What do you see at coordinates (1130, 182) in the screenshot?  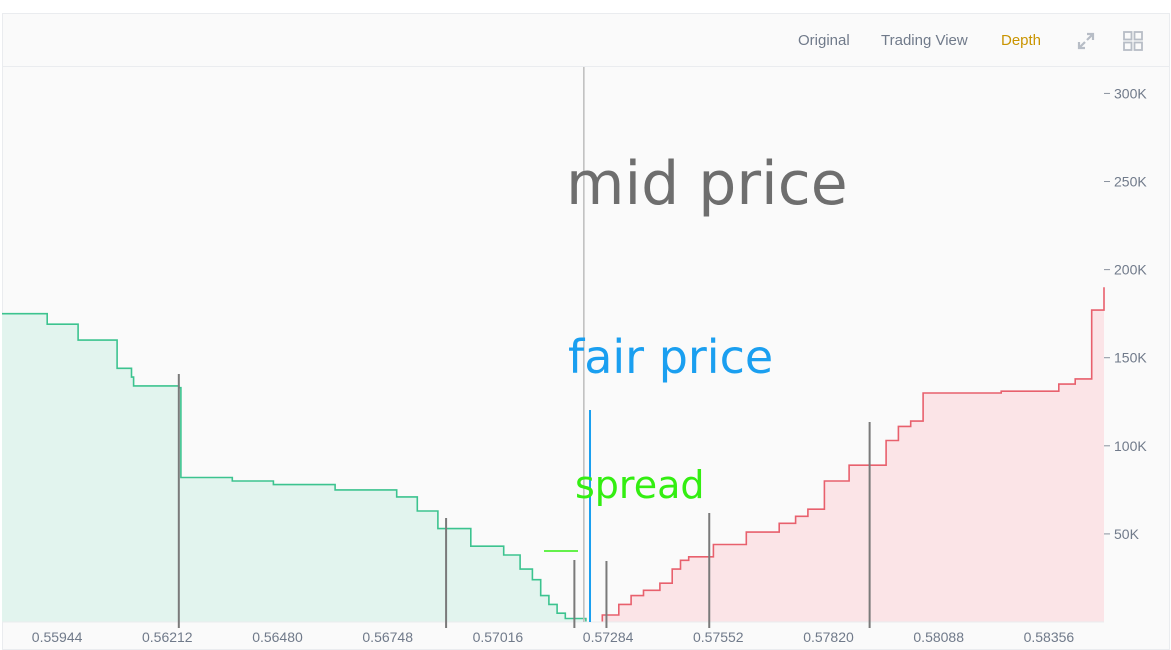 I see `y-tick-label: 250K` at bounding box center [1130, 182].